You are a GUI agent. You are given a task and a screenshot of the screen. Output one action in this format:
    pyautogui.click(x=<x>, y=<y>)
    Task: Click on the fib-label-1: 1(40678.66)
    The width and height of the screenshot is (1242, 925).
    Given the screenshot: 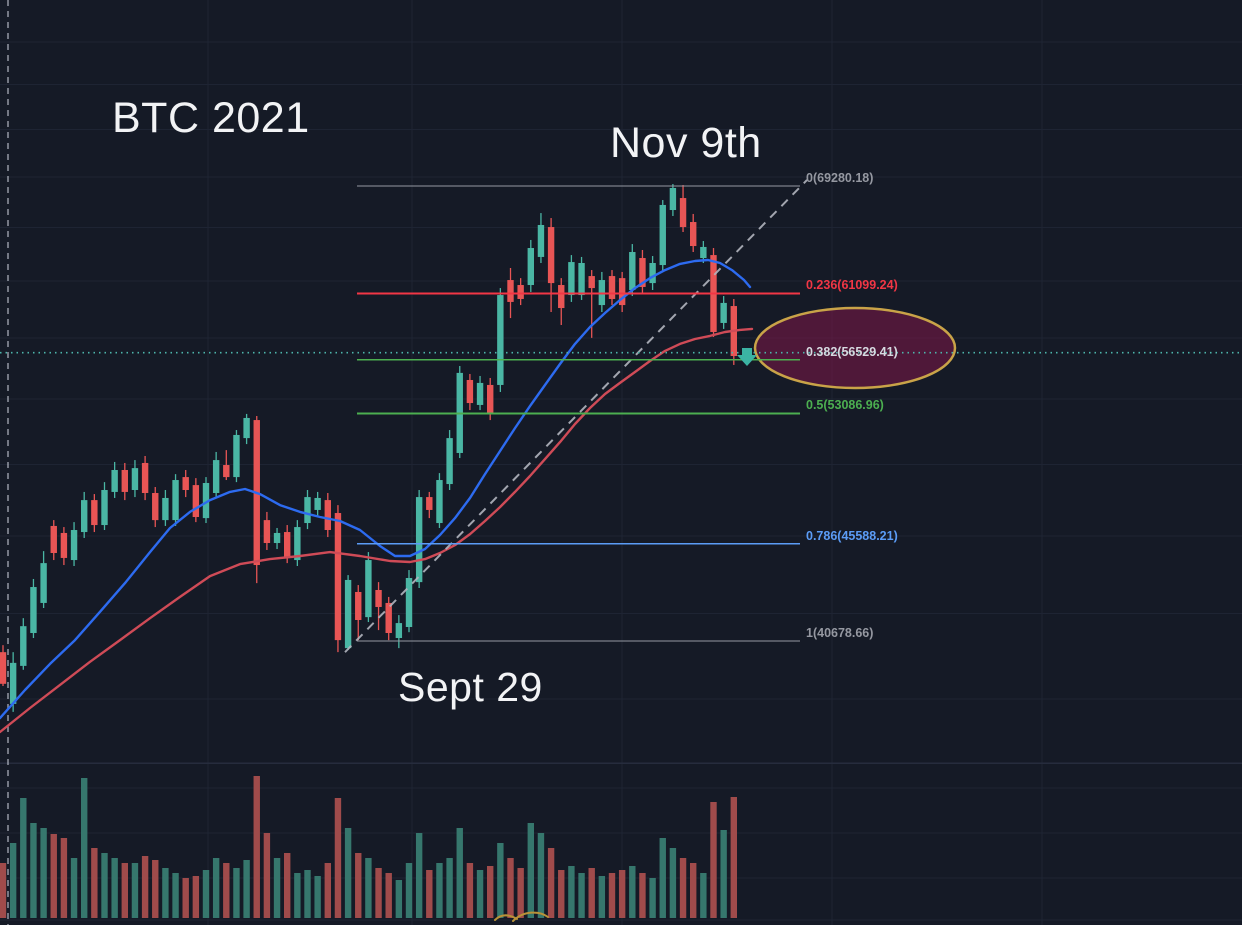 What is the action you would take?
    pyautogui.click(x=840, y=633)
    